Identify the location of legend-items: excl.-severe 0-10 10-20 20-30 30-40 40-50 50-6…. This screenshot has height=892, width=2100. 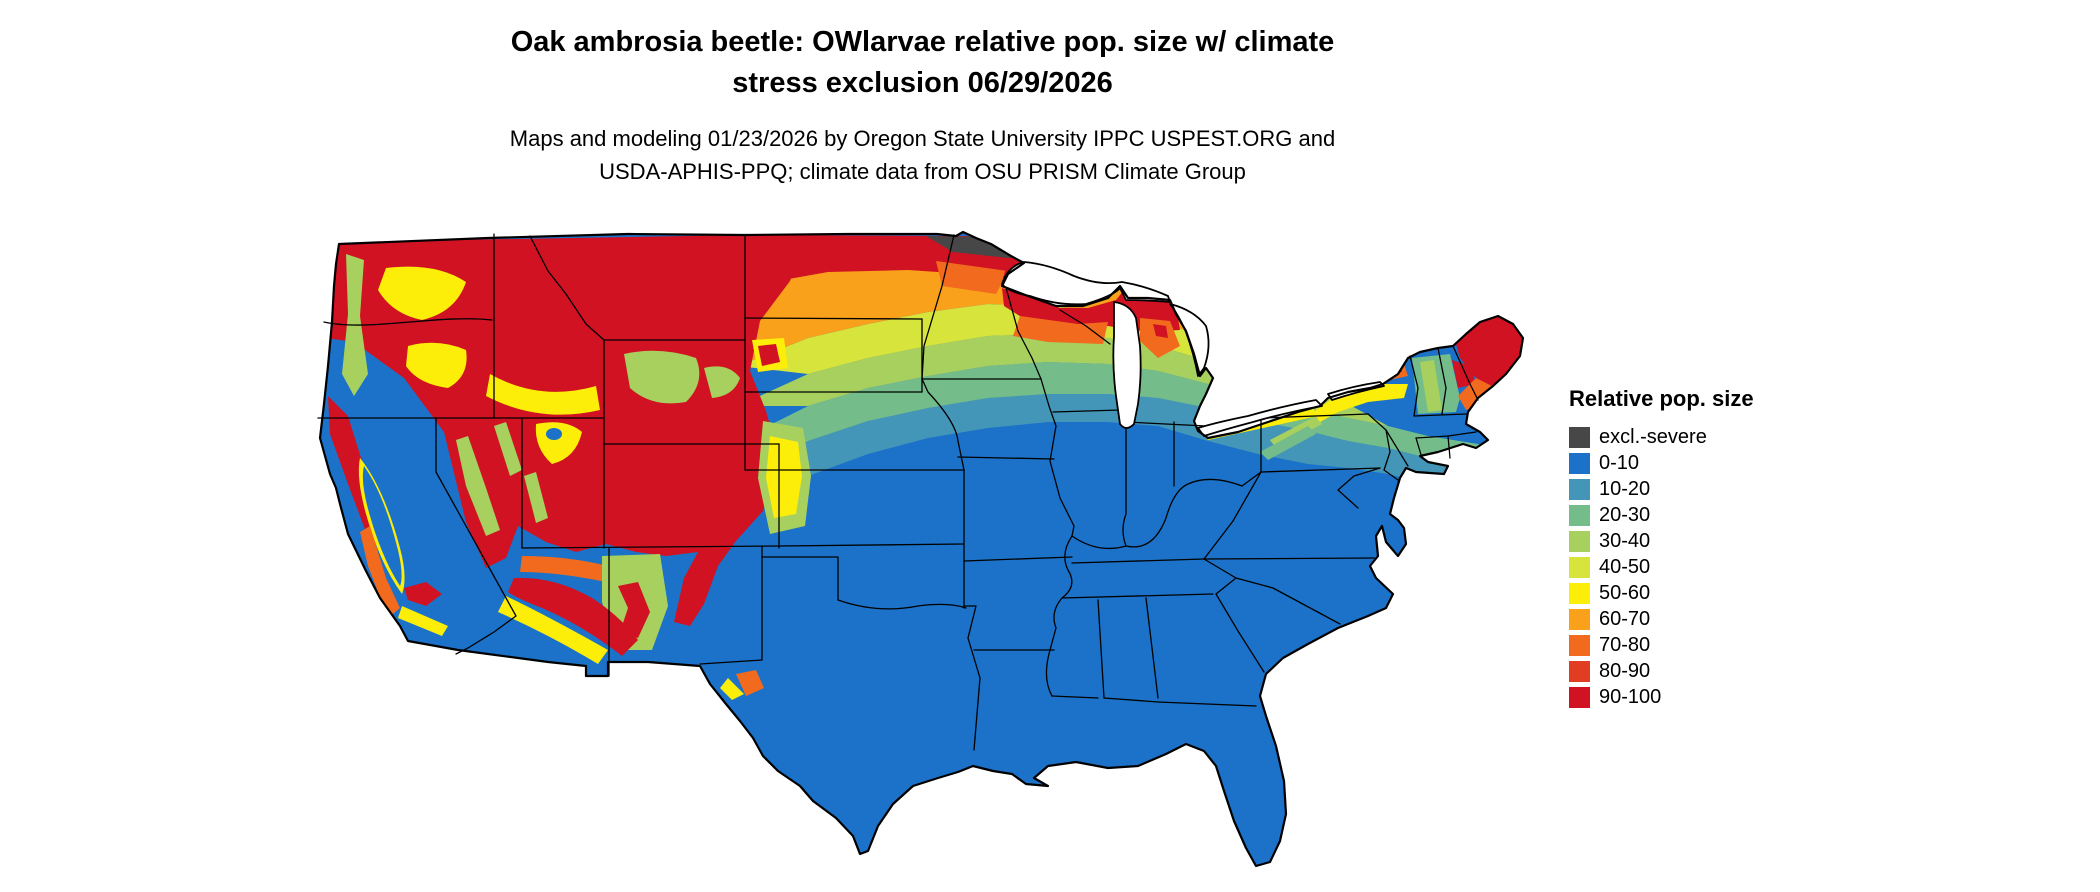
(1719, 567).